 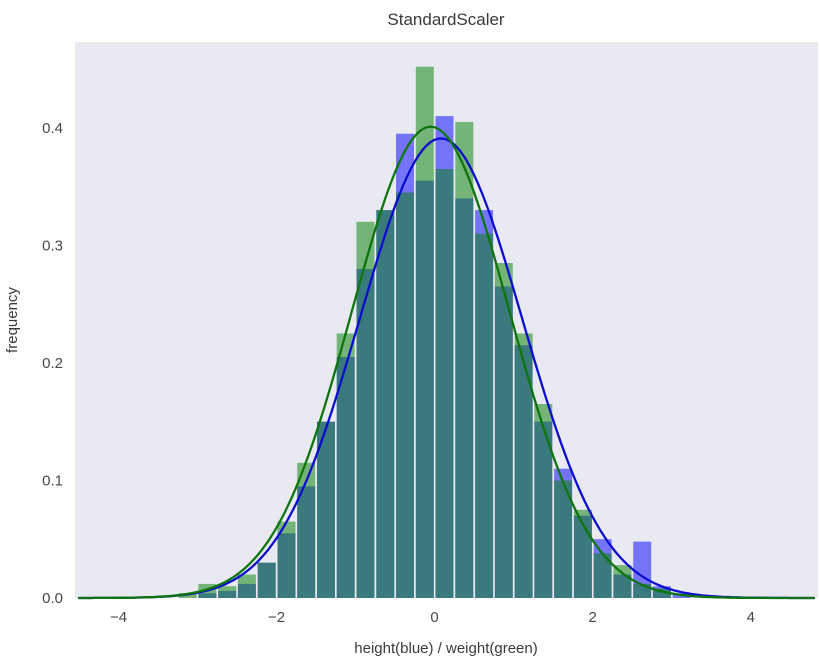 What do you see at coordinates (276, 617) in the screenshot?
I see `x-tick-label: −2` at bounding box center [276, 617].